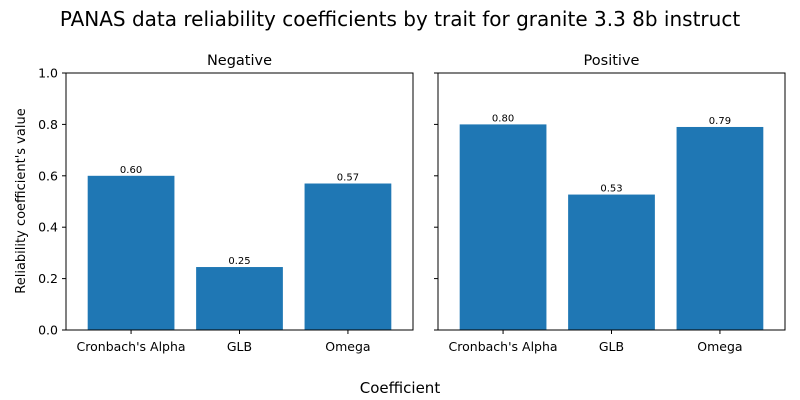 This screenshot has width=800, height=400. What do you see at coordinates (612, 61) in the screenshot?
I see `panel-title: Positive` at bounding box center [612, 61].